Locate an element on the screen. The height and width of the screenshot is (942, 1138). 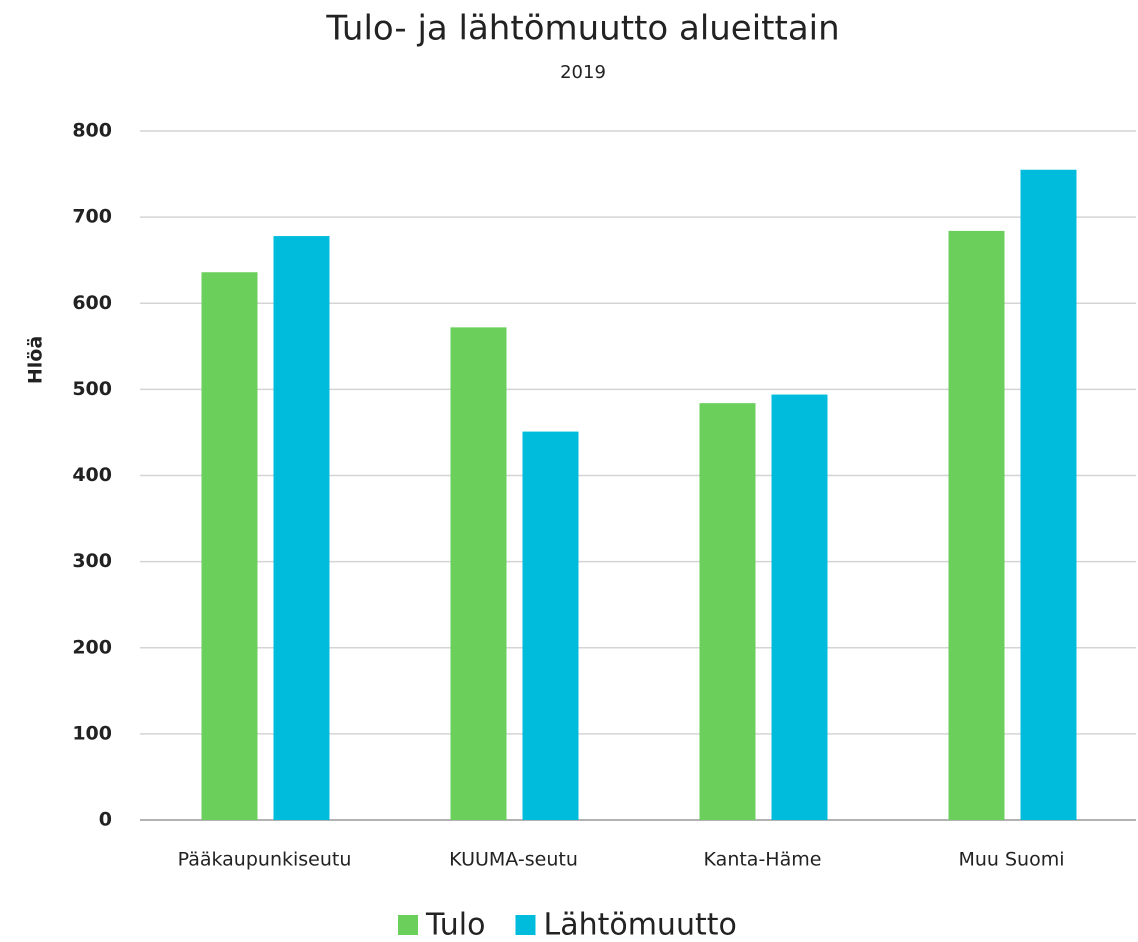
y-tick-label: 800 is located at coordinates (92, 131).